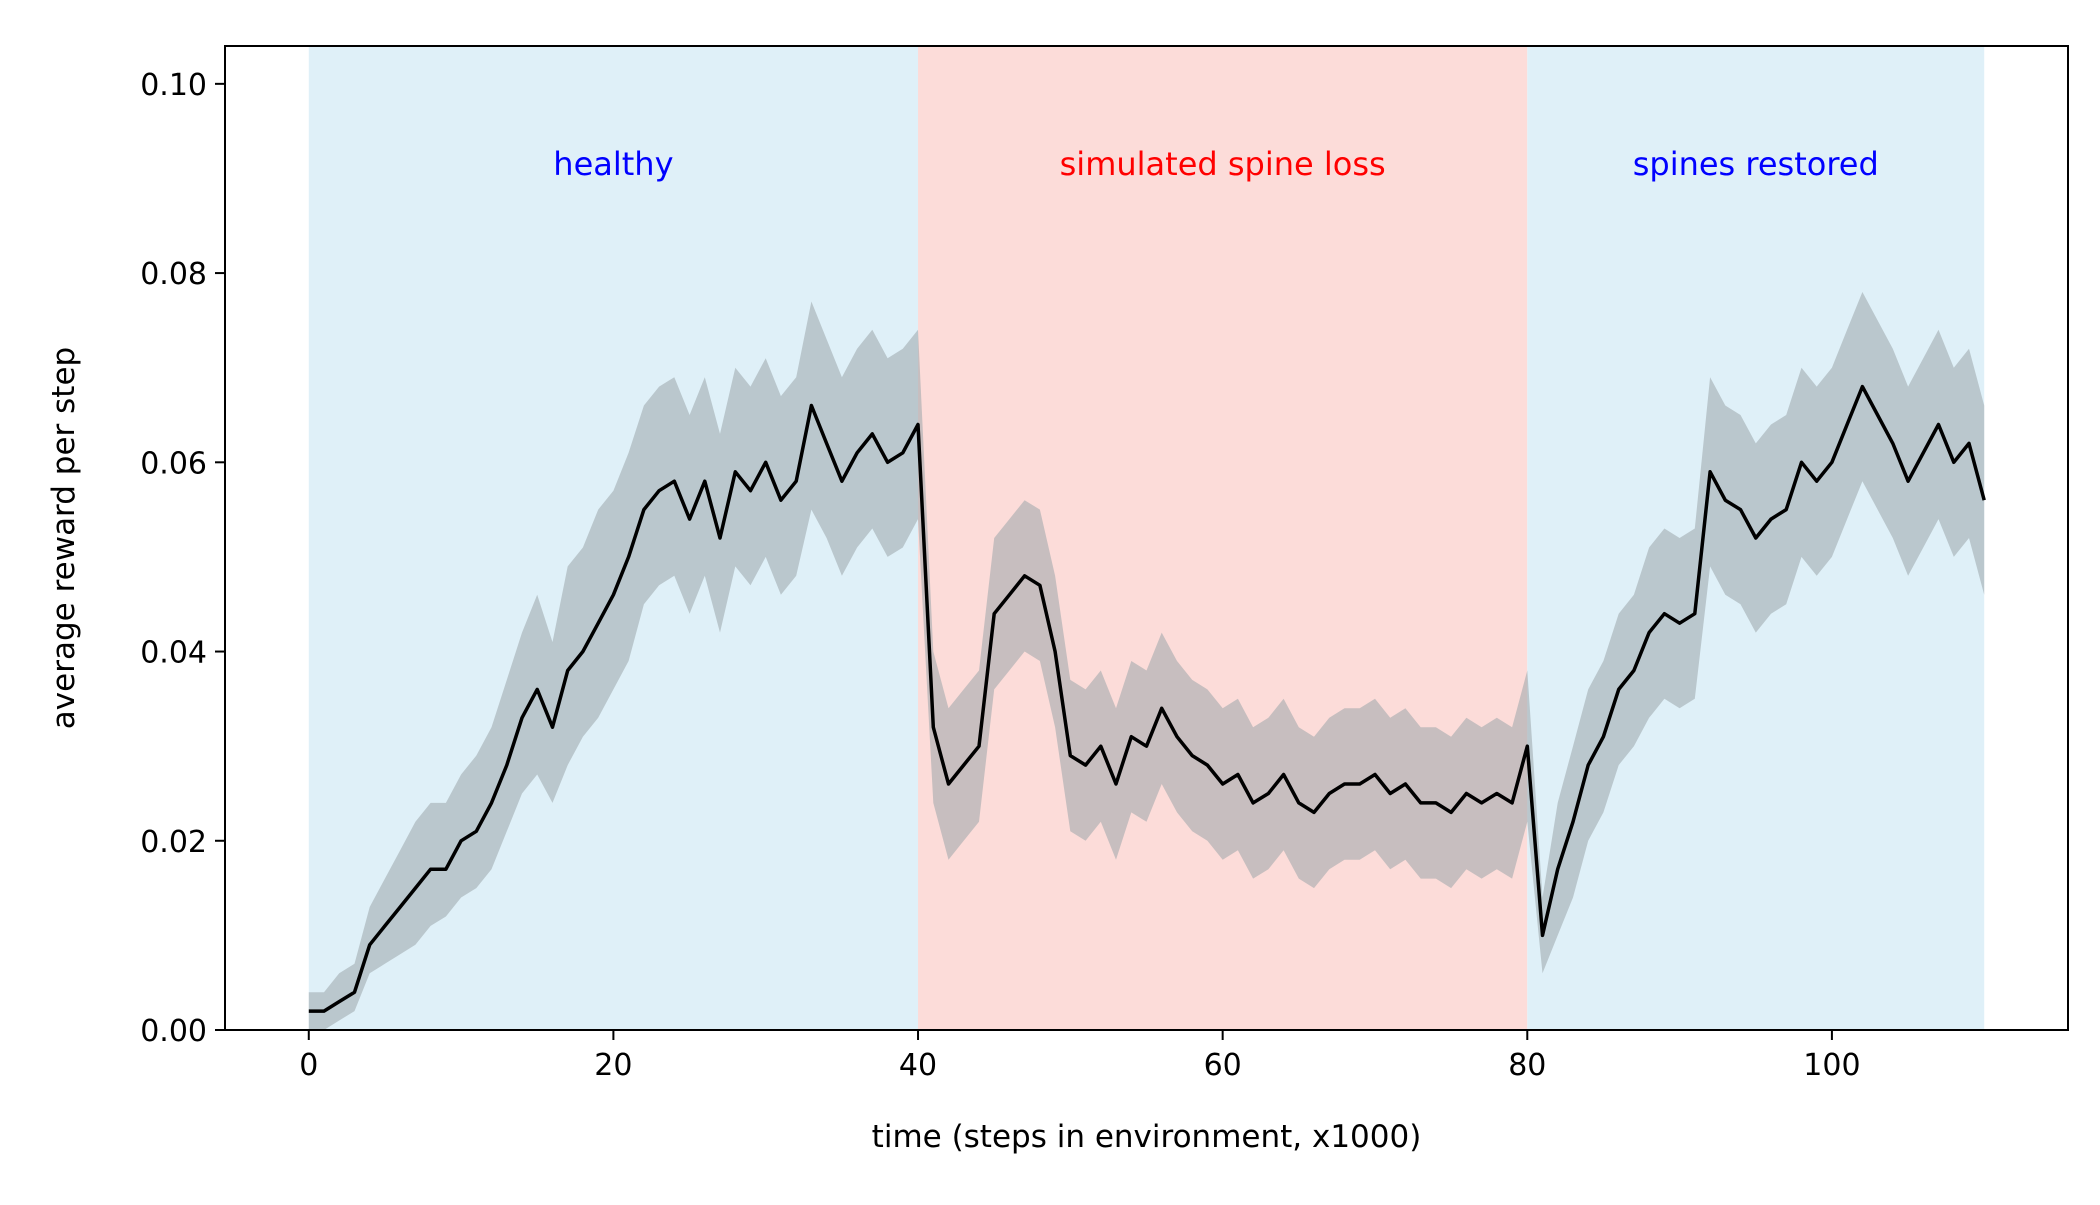 The image size is (2100, 1205). What do you see at coordinates (1831, 1065) in the screenshot?
I see `x-tick-label: 100` at bounding box center [1831, 1065].